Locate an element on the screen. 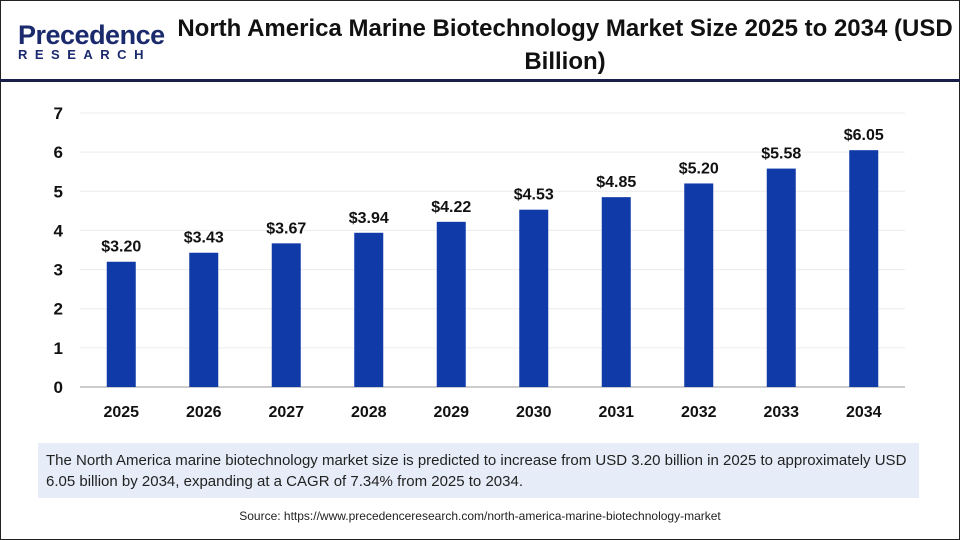  header-divider is located at coordinates (480, 80).